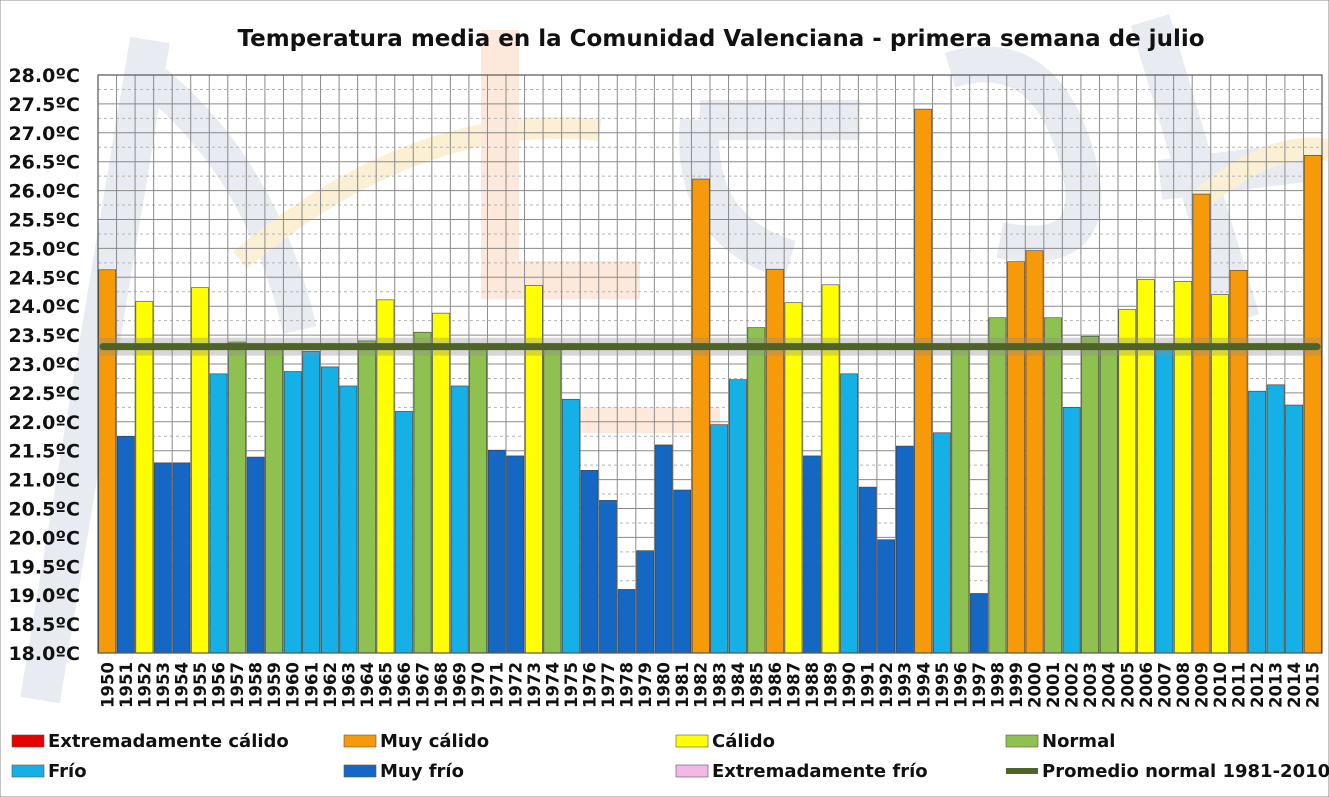  What do you see at coordinates (1127, 685) in the screenshot?
I see `x-tick-label: 2005` at bounding box center [1127, 685].